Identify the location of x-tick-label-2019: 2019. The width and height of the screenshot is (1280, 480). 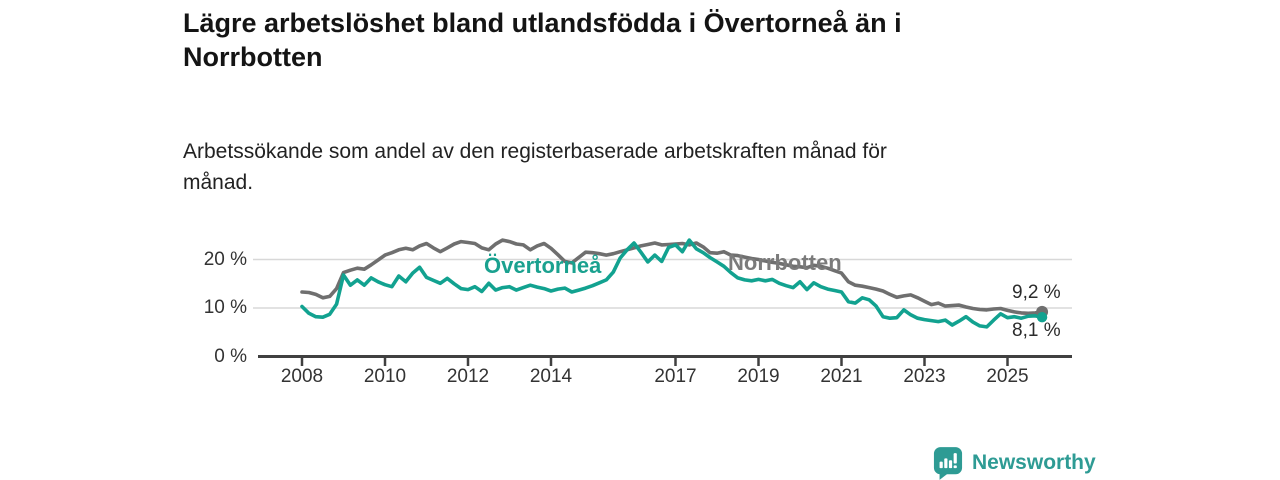
(758, 376).